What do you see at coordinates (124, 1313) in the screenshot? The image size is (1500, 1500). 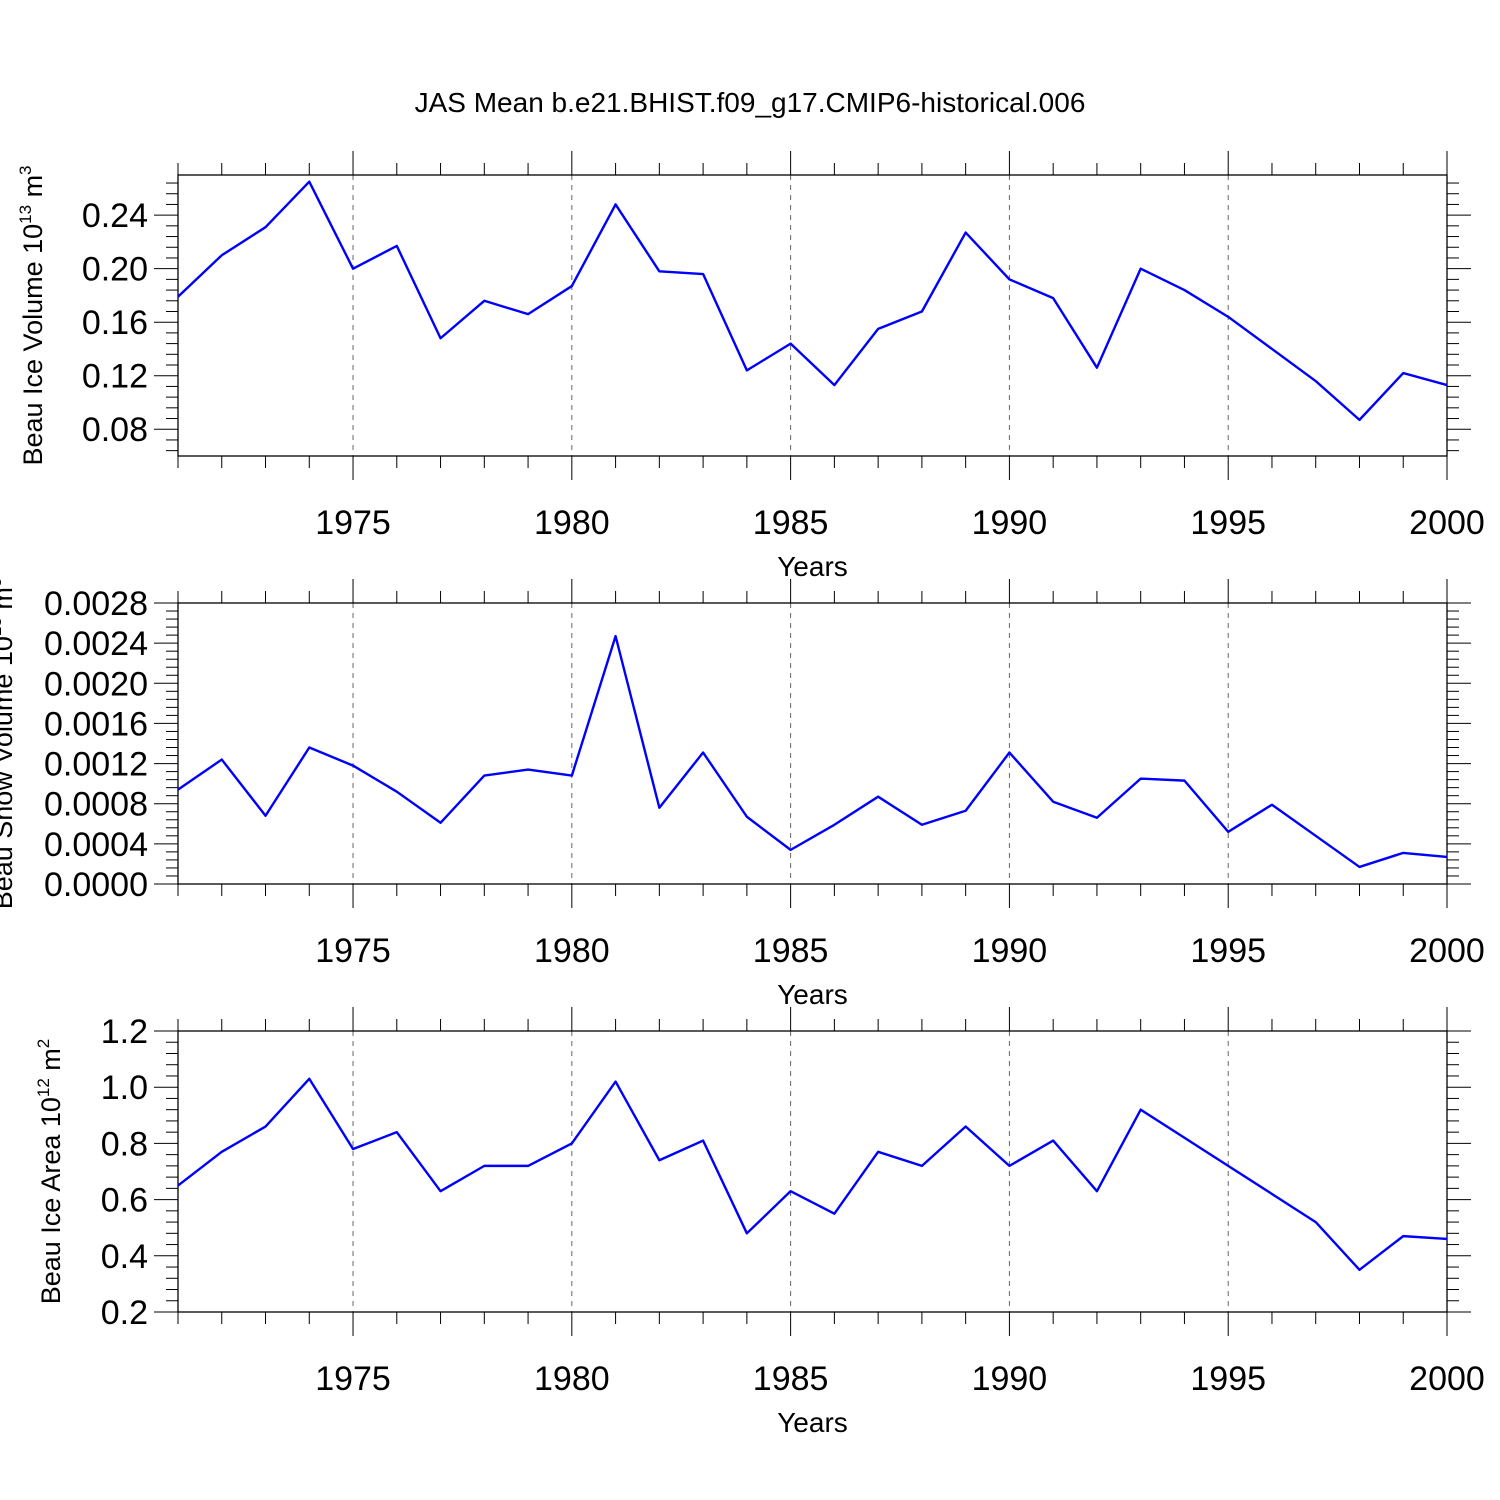 I see `y-tick-label: 0.2` at bounding box center [124, 1313].